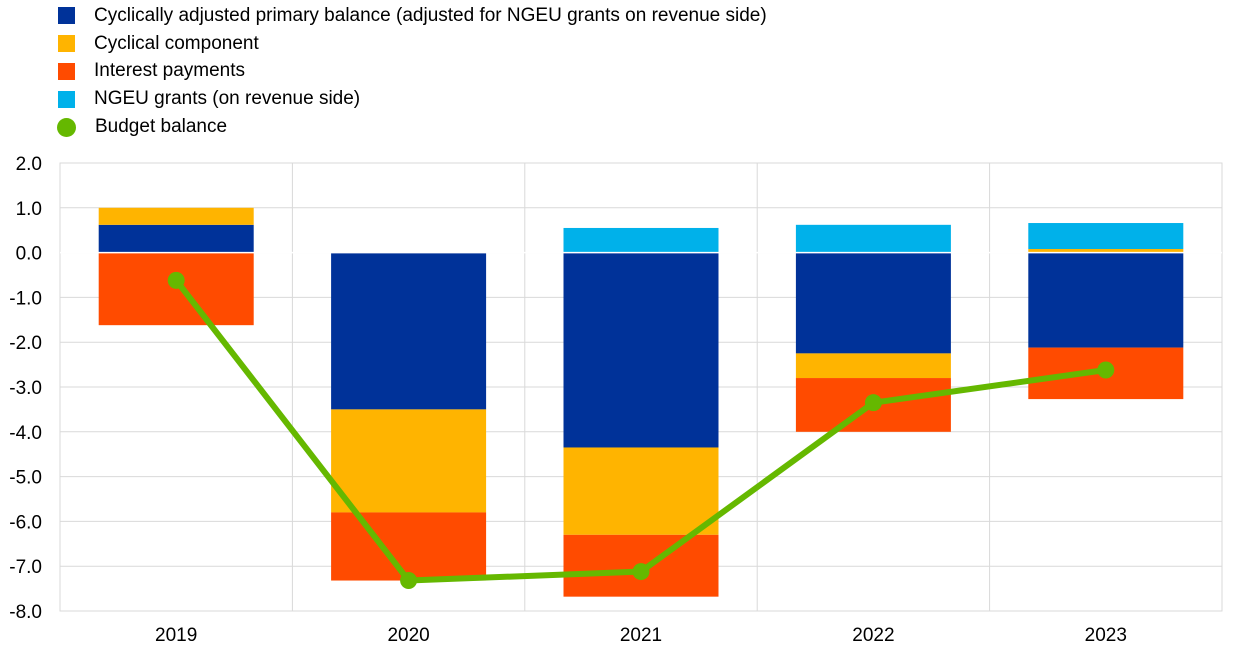 The width and height of the screenshot is (1240, 657). I want to click on bar-cyclical-component-2022, so click(873, 366).